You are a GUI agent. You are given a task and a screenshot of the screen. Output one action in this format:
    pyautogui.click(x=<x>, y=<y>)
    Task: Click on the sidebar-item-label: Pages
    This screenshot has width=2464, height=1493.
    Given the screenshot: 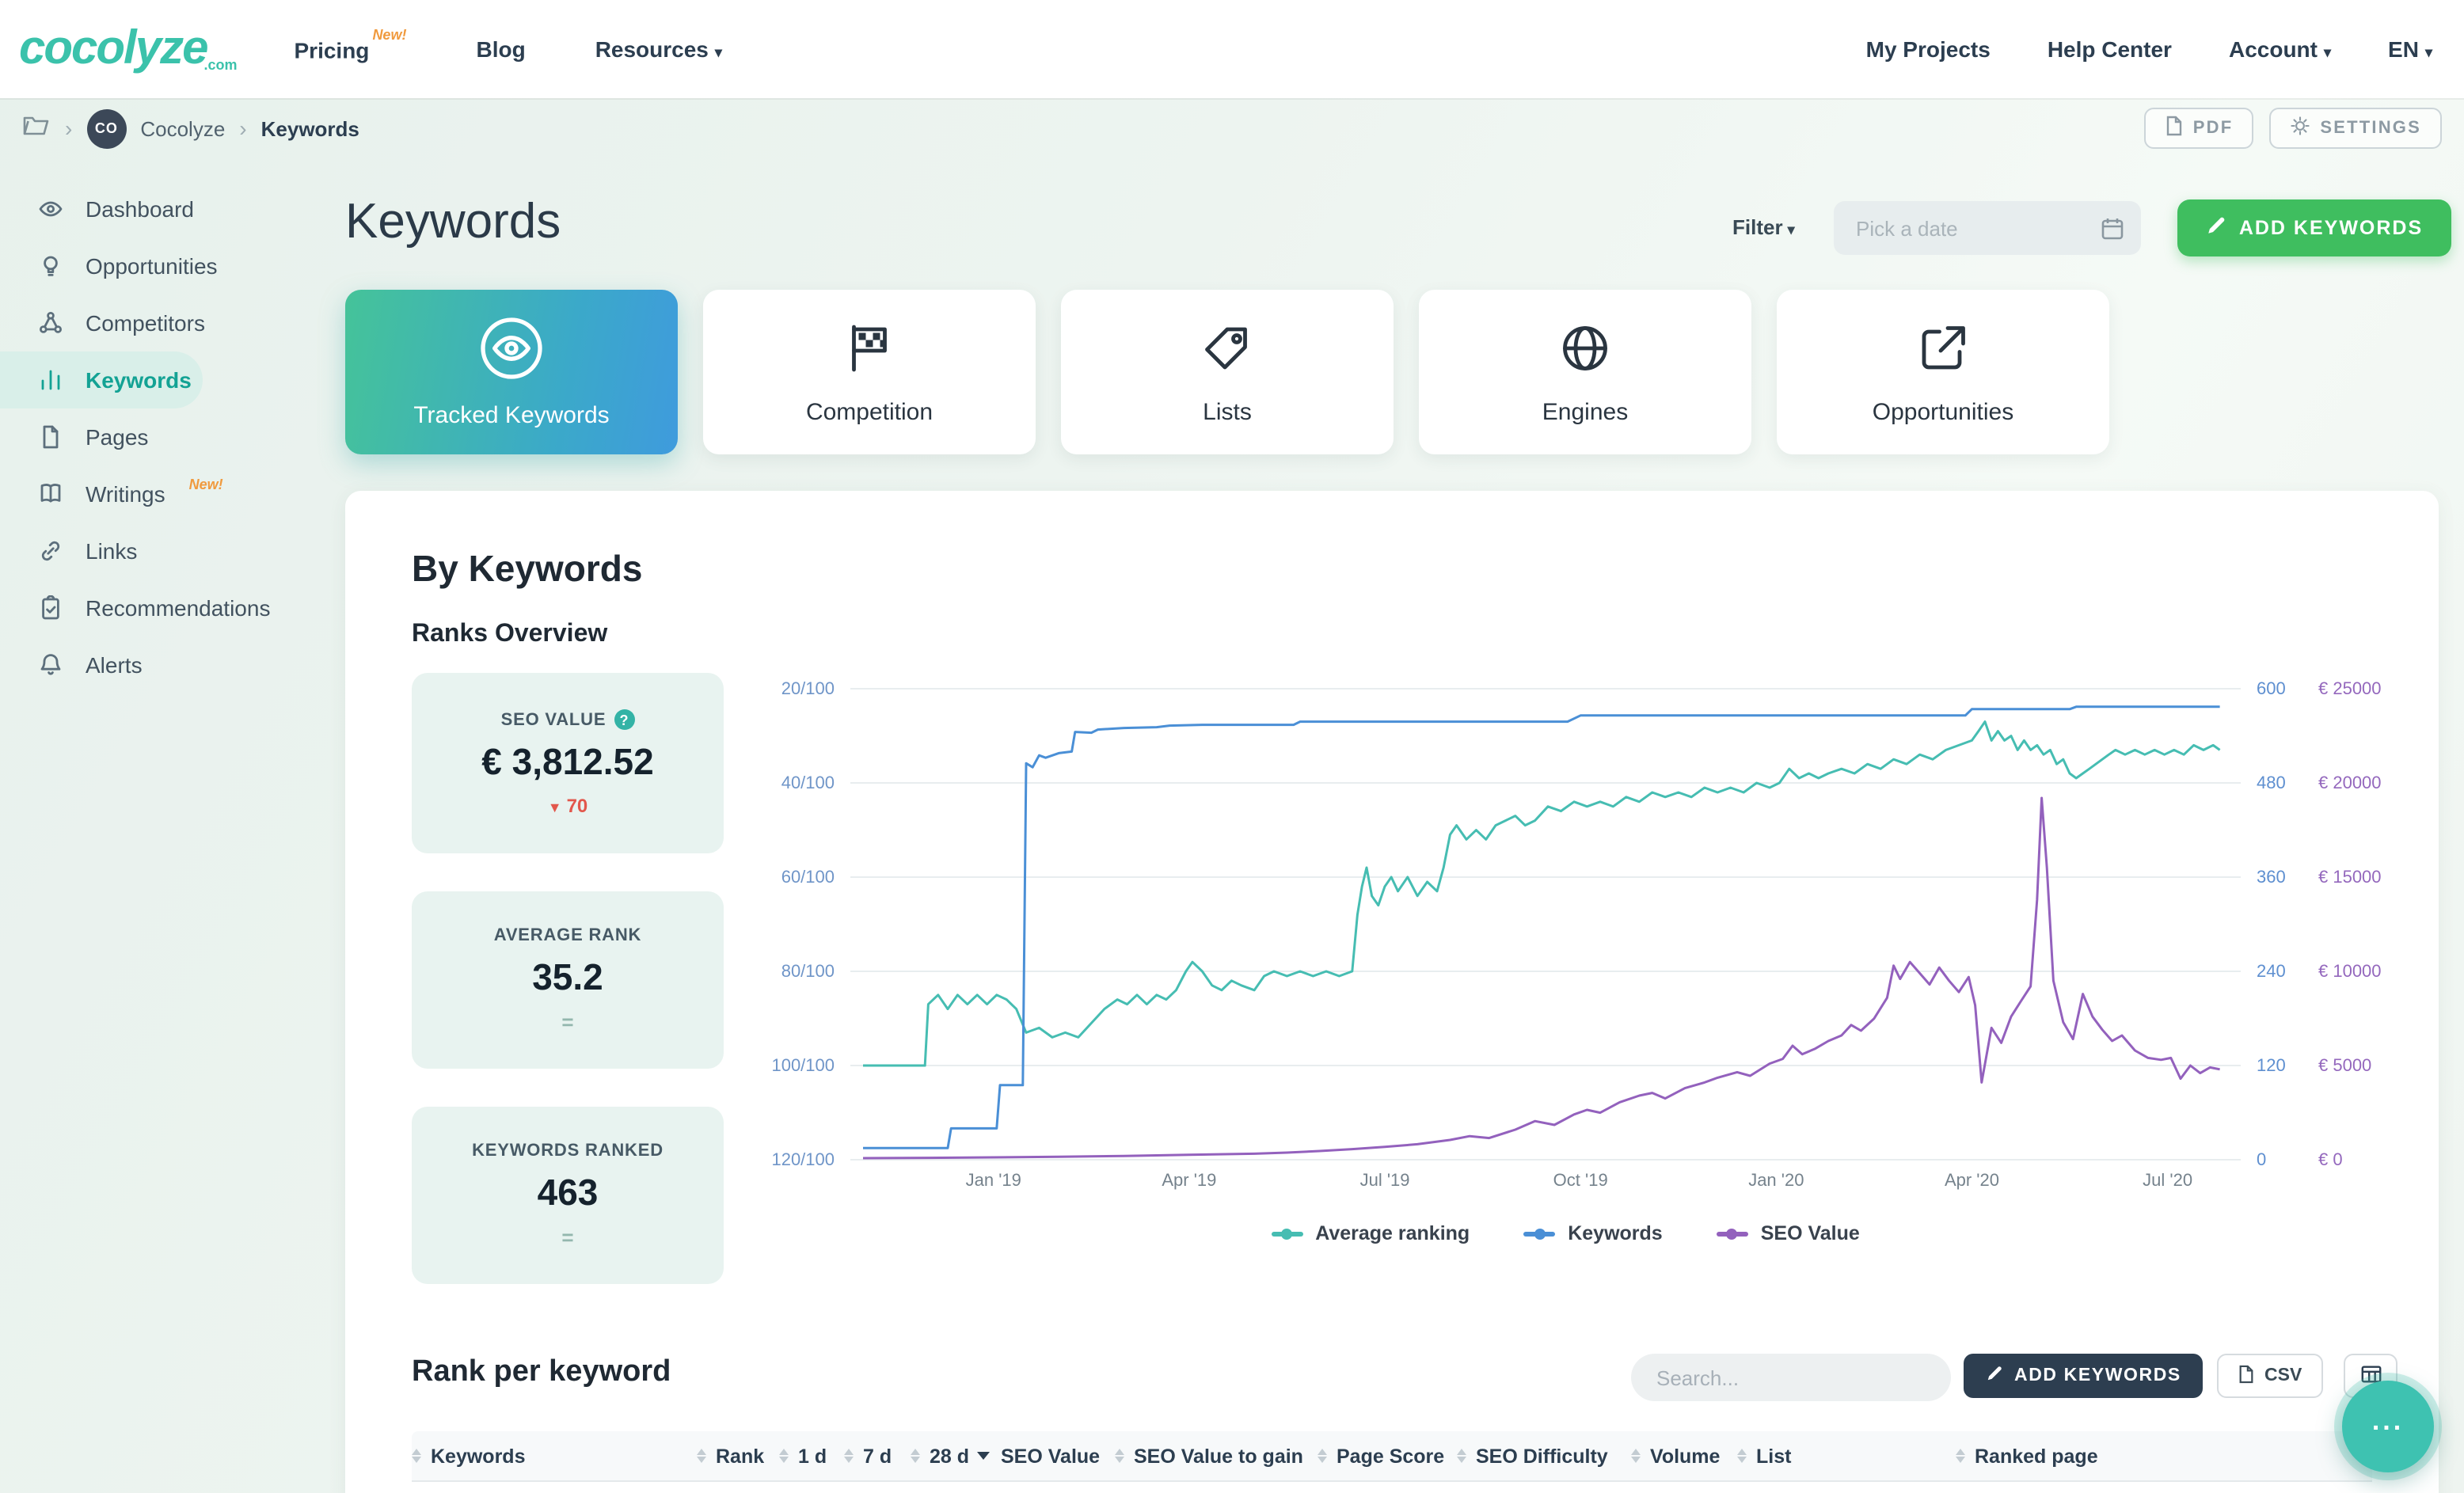 What is the action you would take?
    pyautogui.click(x=117, y=437)
    